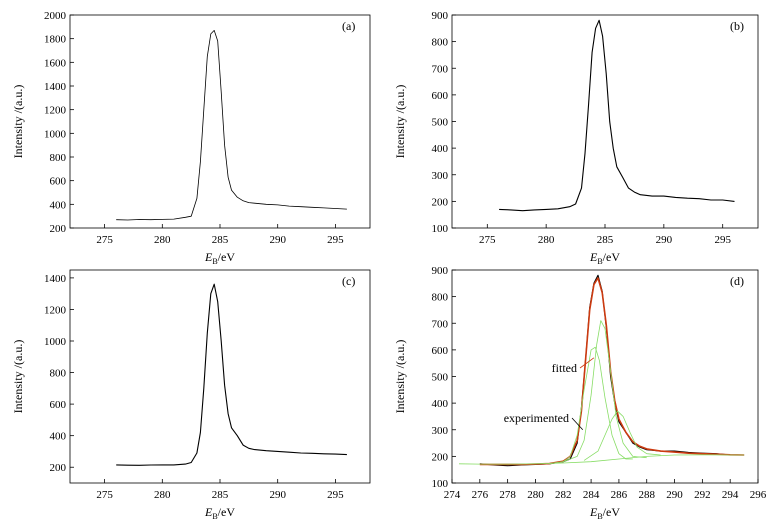 The height and width of the screenshot is (522, 780). I want to click on panel-label: (a), so click(348, 26).